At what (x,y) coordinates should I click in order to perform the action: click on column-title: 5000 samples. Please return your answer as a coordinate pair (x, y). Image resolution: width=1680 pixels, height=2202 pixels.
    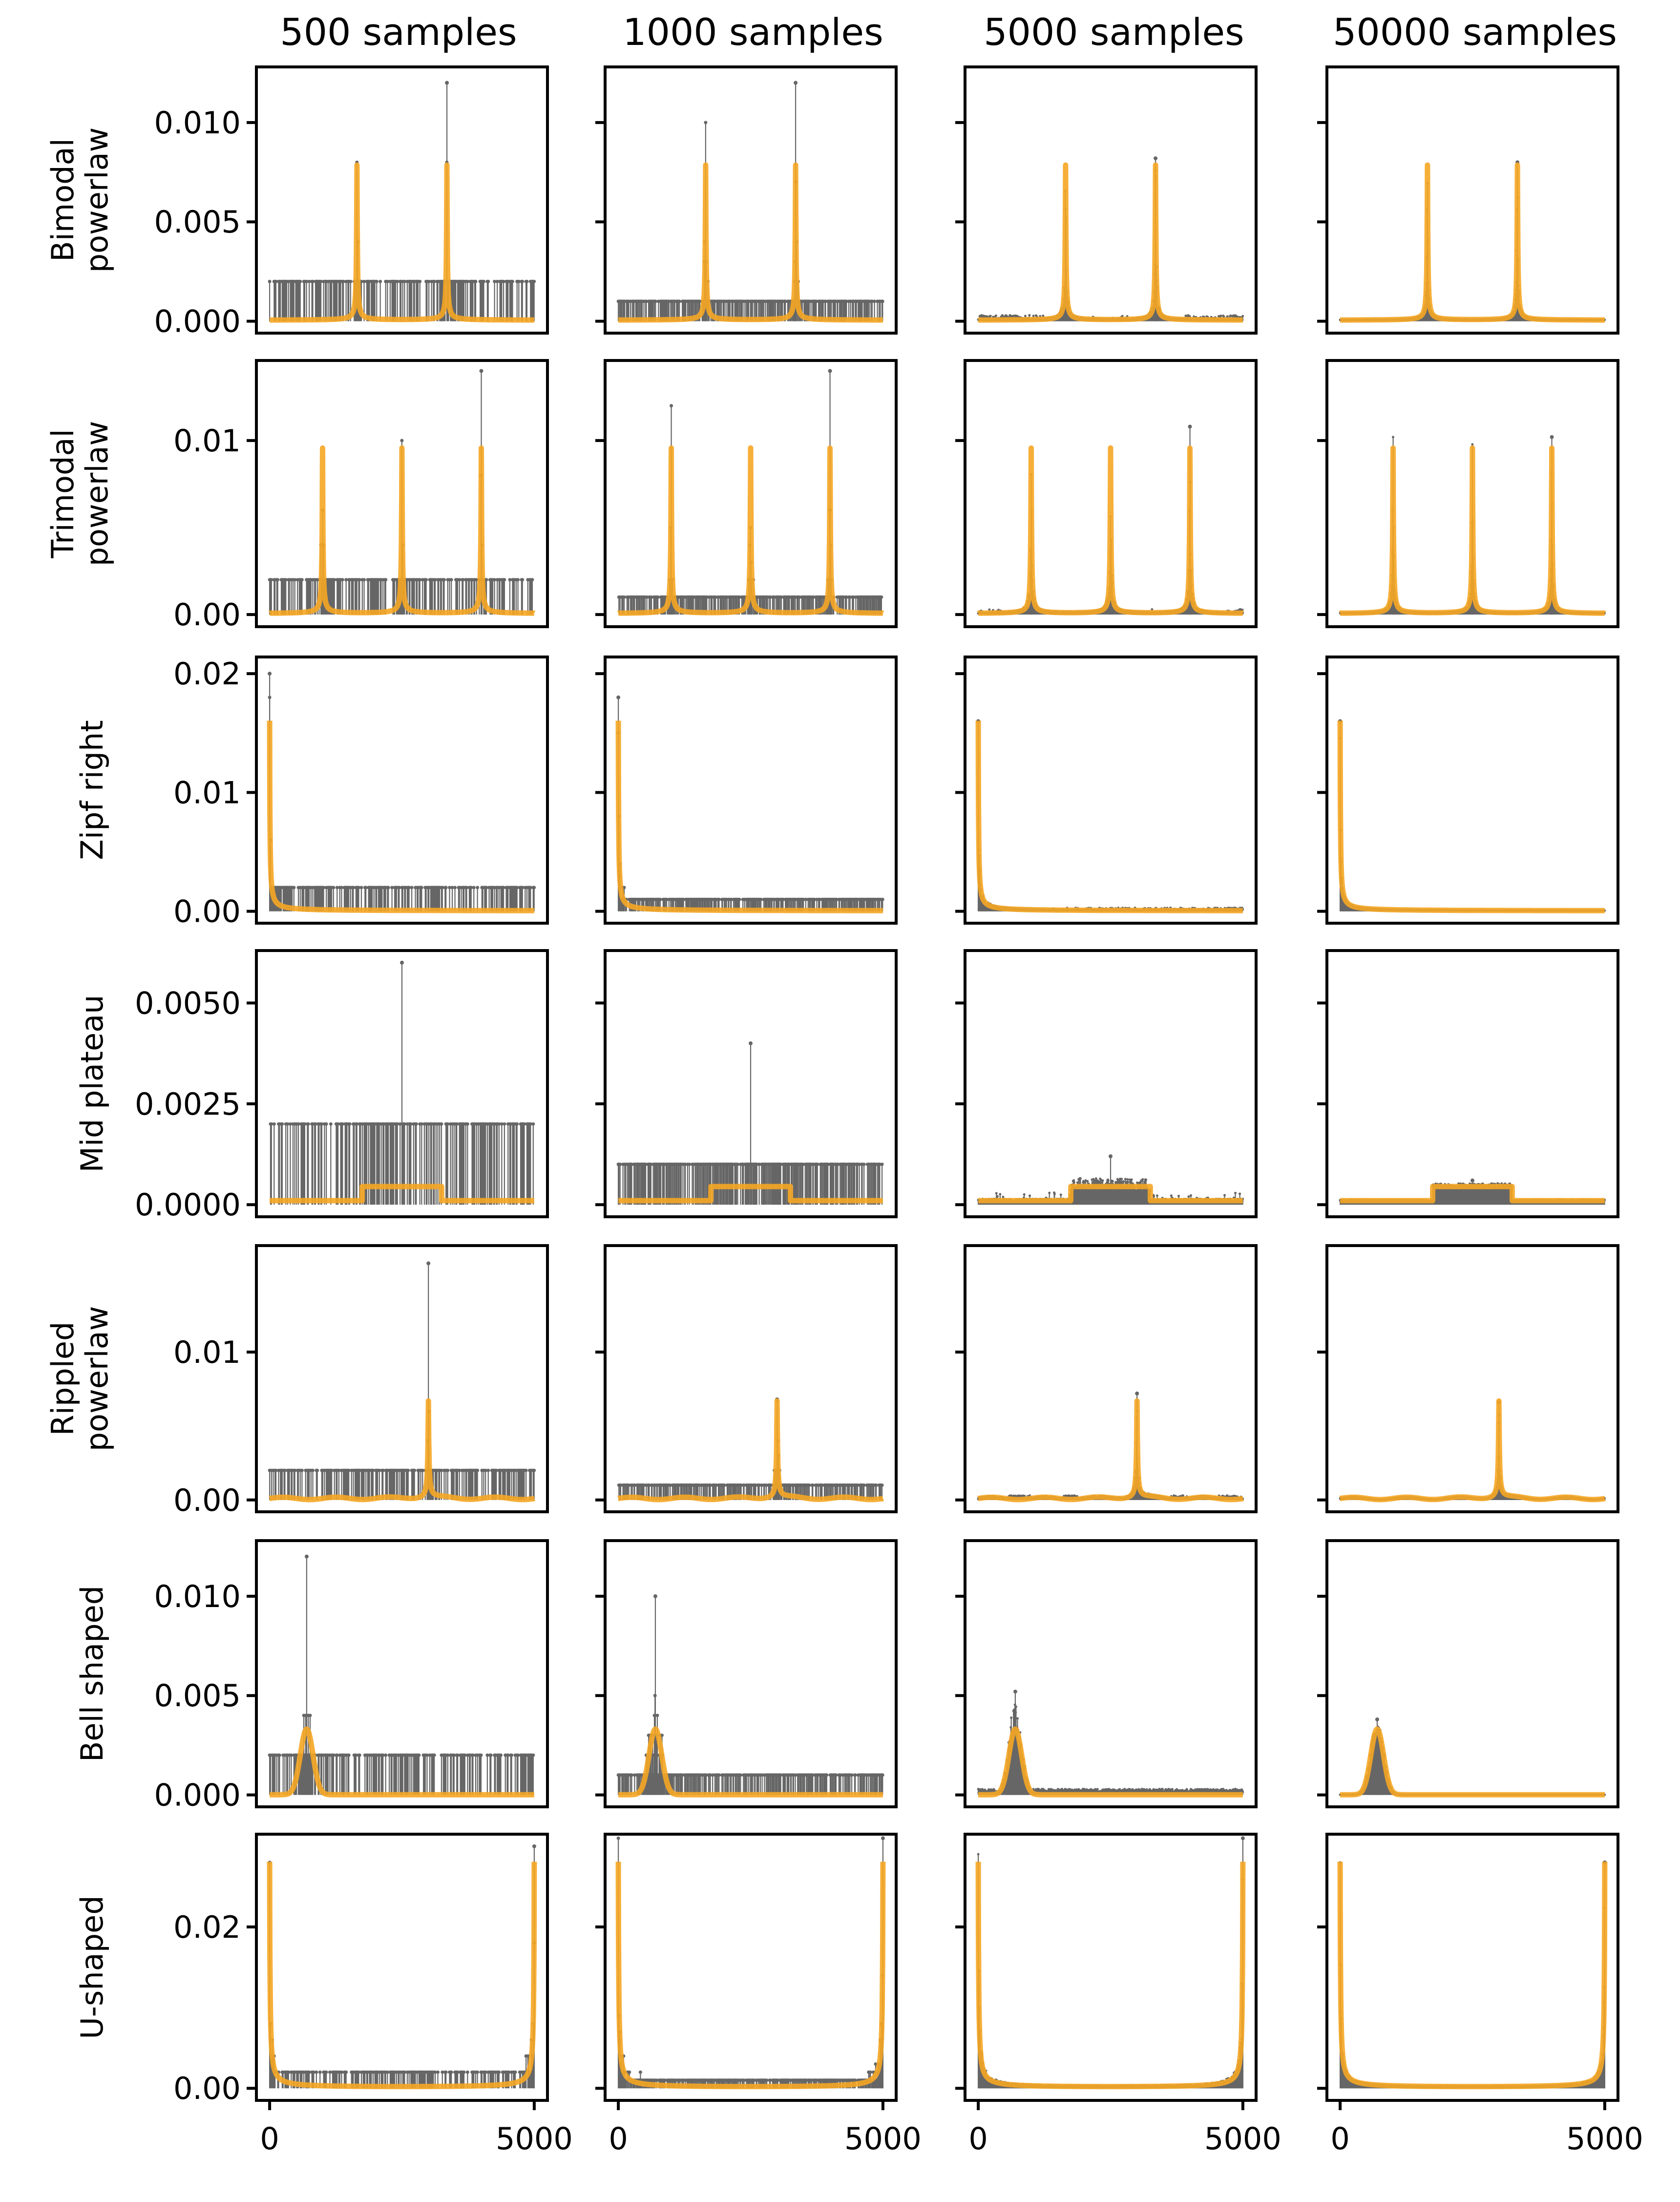
    Looking at the image, I should click on (1114, 32).